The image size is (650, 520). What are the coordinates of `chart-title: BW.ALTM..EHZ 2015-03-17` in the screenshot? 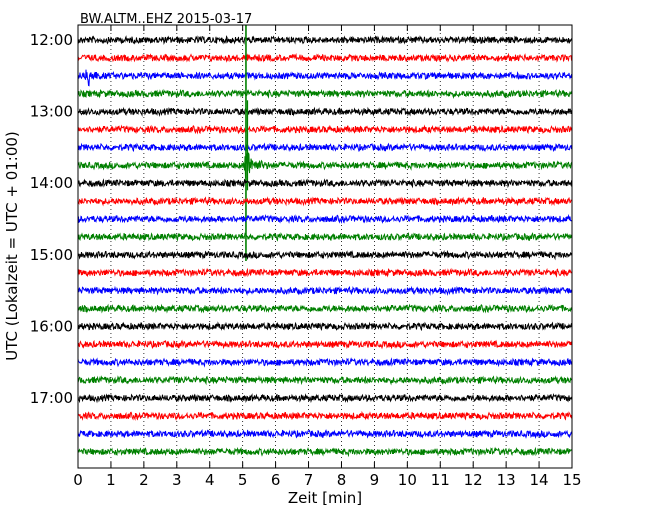 It's located at (166, 19).